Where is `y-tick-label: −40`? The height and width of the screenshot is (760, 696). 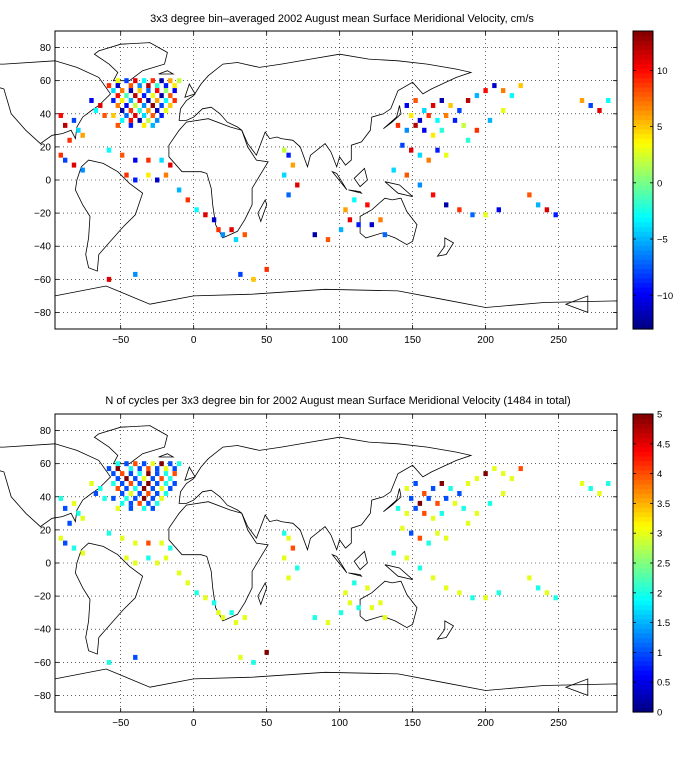
y-tick-label: −40 is located at coordinates (42, 630).